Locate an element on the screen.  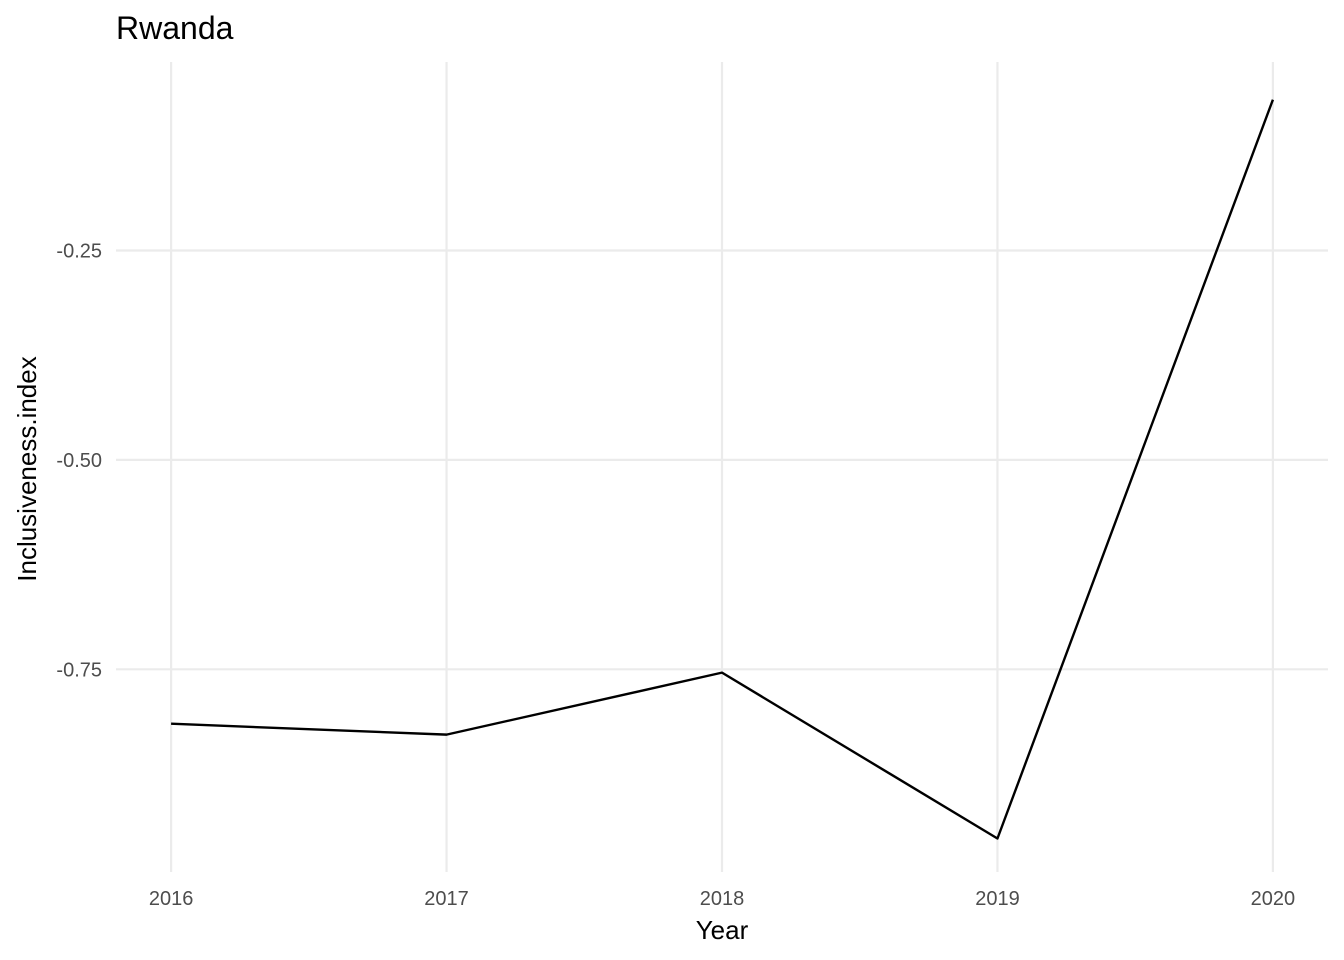
x-tick-labels: 2016 2017 2018 2019 2020 is located at coordinates (722, 899).